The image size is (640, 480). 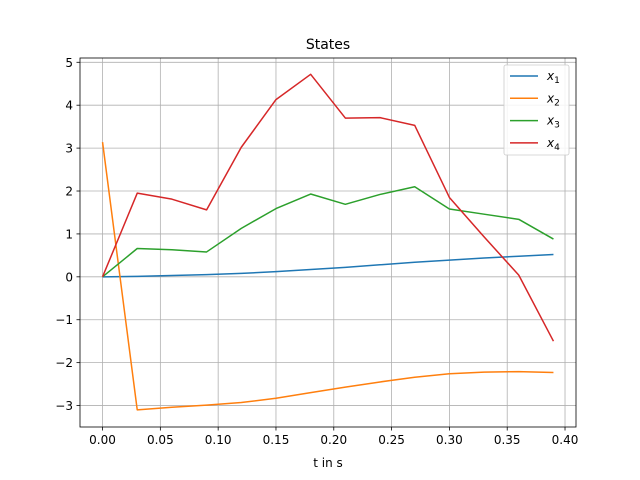 What do you see at coordinates (328, 231) in the screenshot?
I see `series-line-x3` at bounding box center [328, 231].